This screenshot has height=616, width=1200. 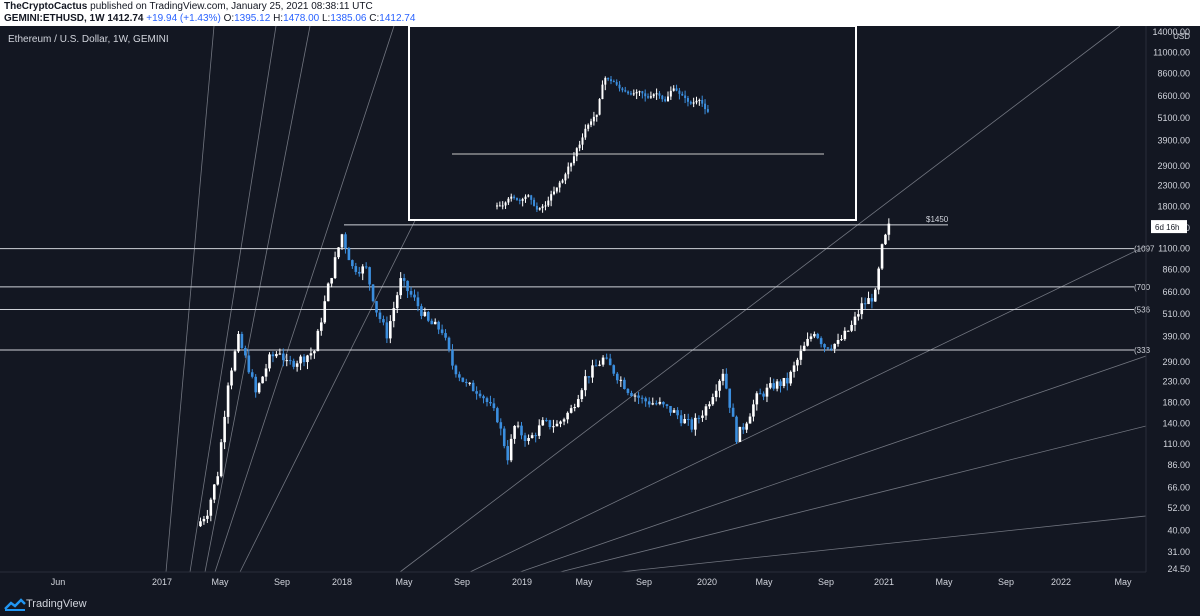 What do you see at coordinates (600, 605) in the screenshot?
I see `footer-bar: TradingView` at bounding box center [600, 605].